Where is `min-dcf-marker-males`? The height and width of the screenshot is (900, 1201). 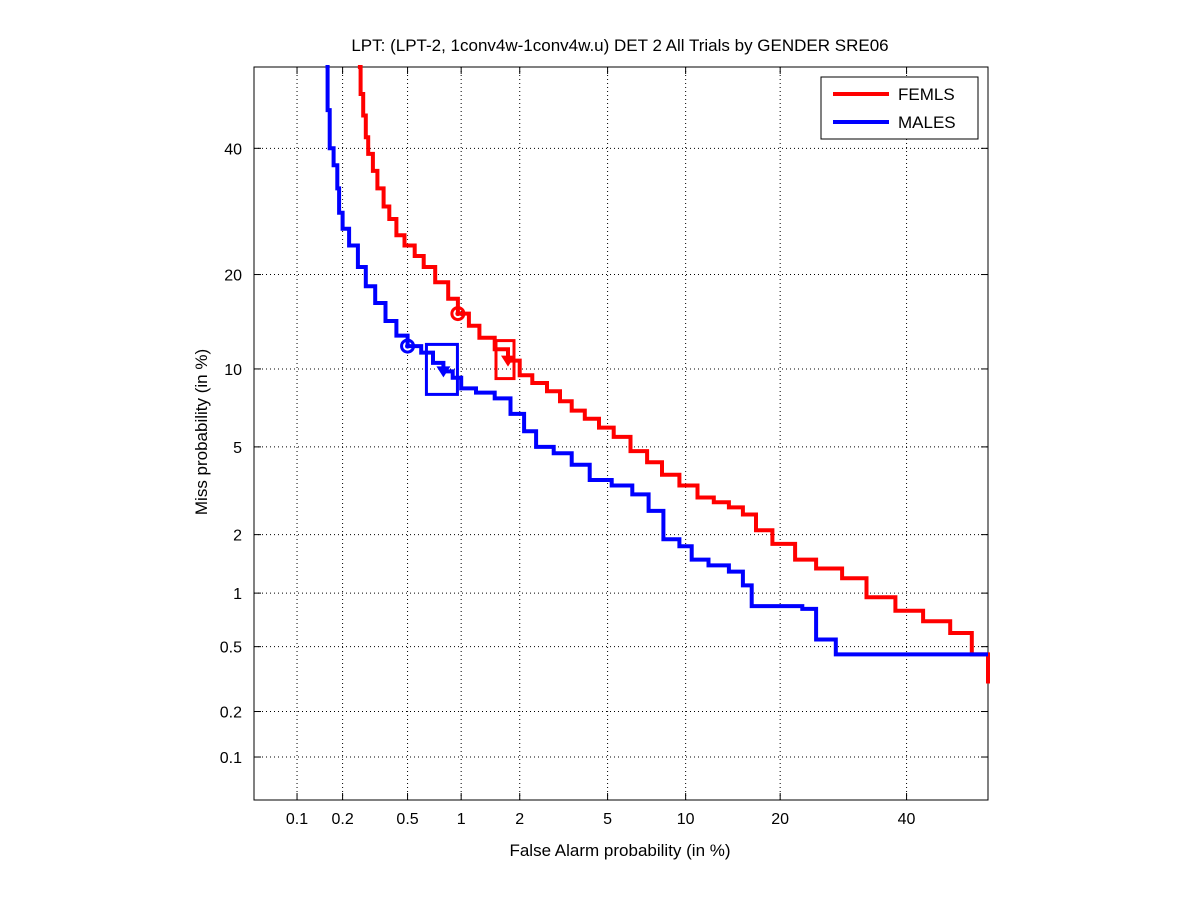 min-dcf-marker-males is located at coordinates (408, 346).